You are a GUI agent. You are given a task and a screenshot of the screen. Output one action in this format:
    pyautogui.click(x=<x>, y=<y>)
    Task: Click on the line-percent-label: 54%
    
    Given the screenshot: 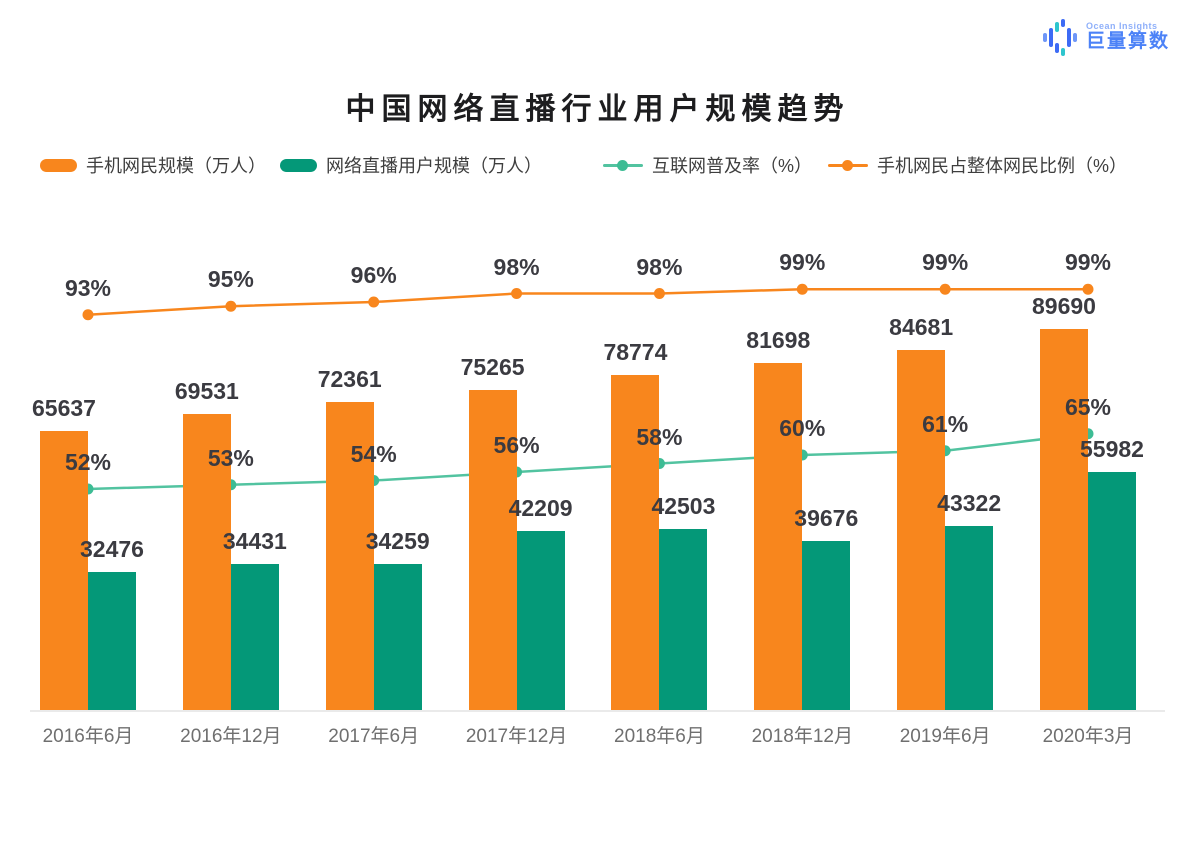 What is the action you would take?
    pyautogui.click(x=373, y=453)
    